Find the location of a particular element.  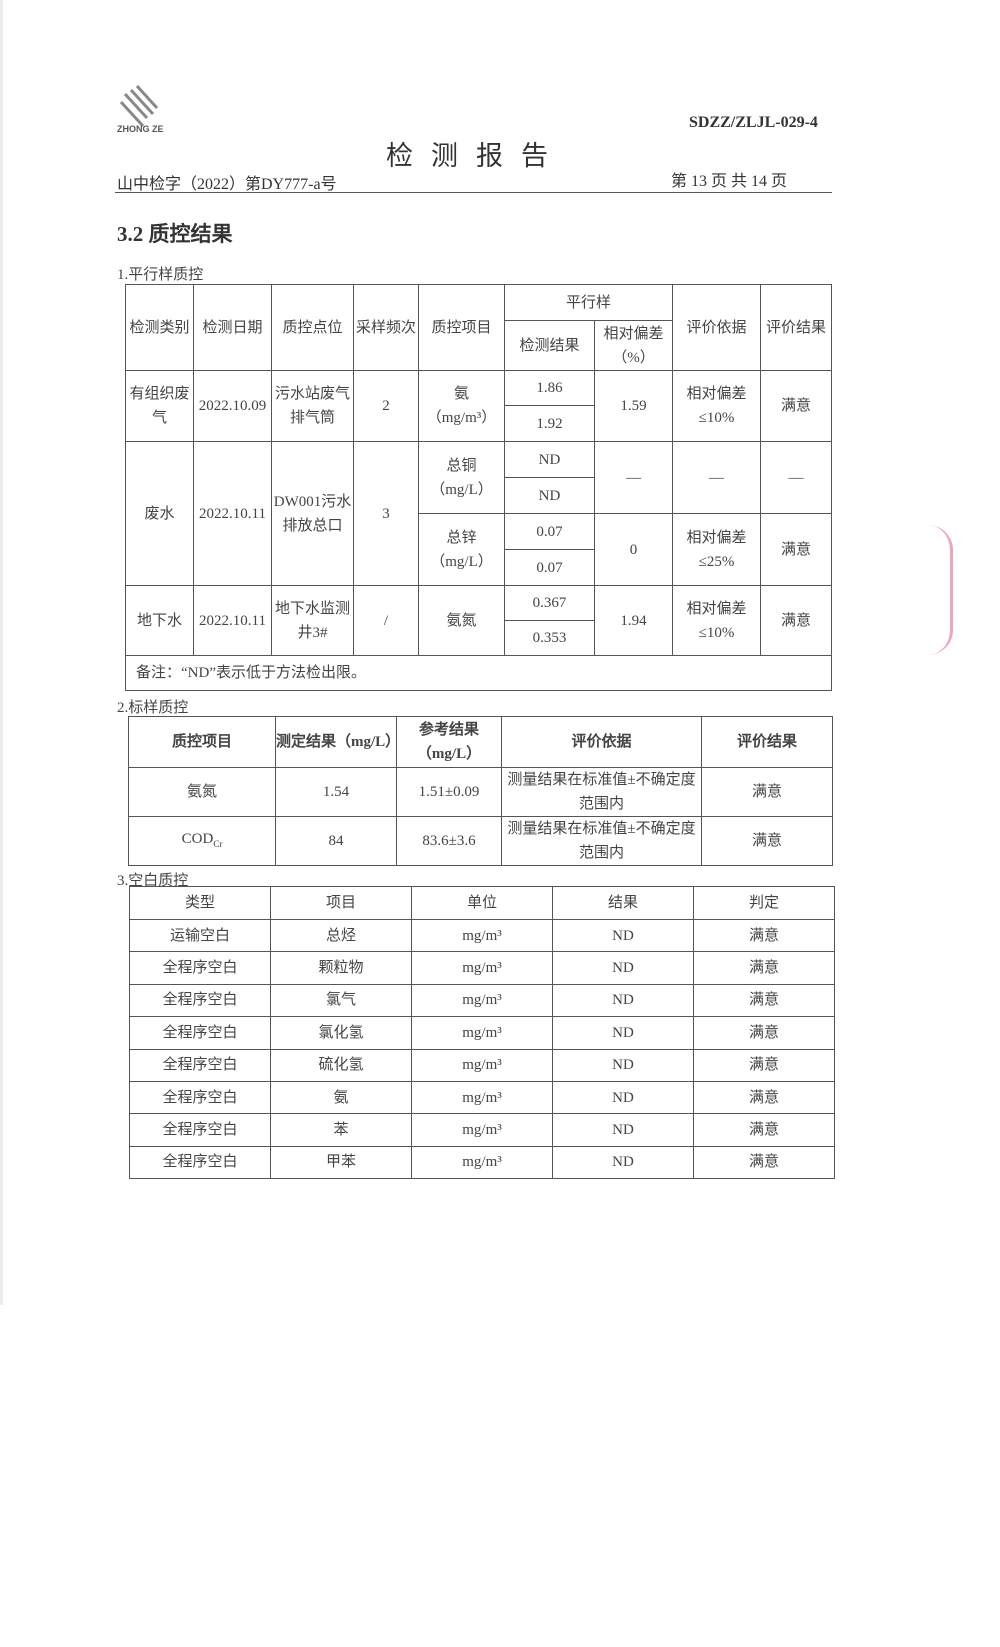

table-cell: 氨氮 is located at coordinates (202, 792).